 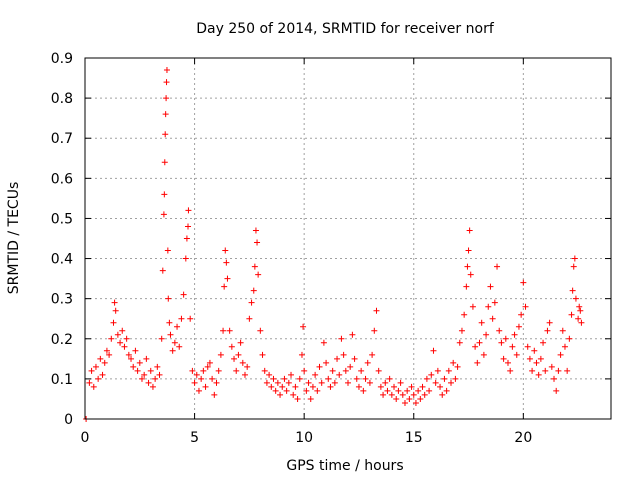 I want to click on x-tick-label: 0, so click(x=85, y=438).